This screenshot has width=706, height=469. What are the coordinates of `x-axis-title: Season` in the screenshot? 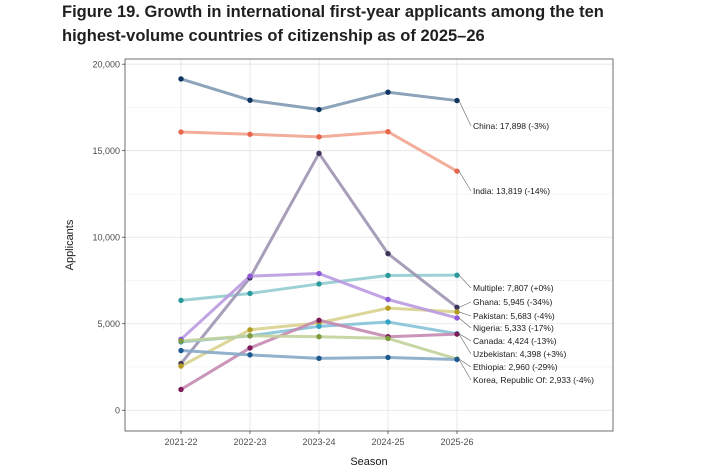 It's located at (368, 462).